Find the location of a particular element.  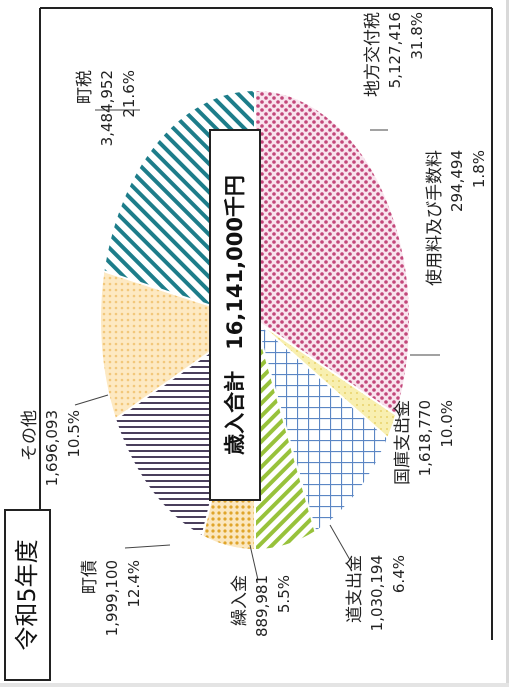

slice-label-8: 町税 3,484,952 21.6% is located at coordinates (106, 108).